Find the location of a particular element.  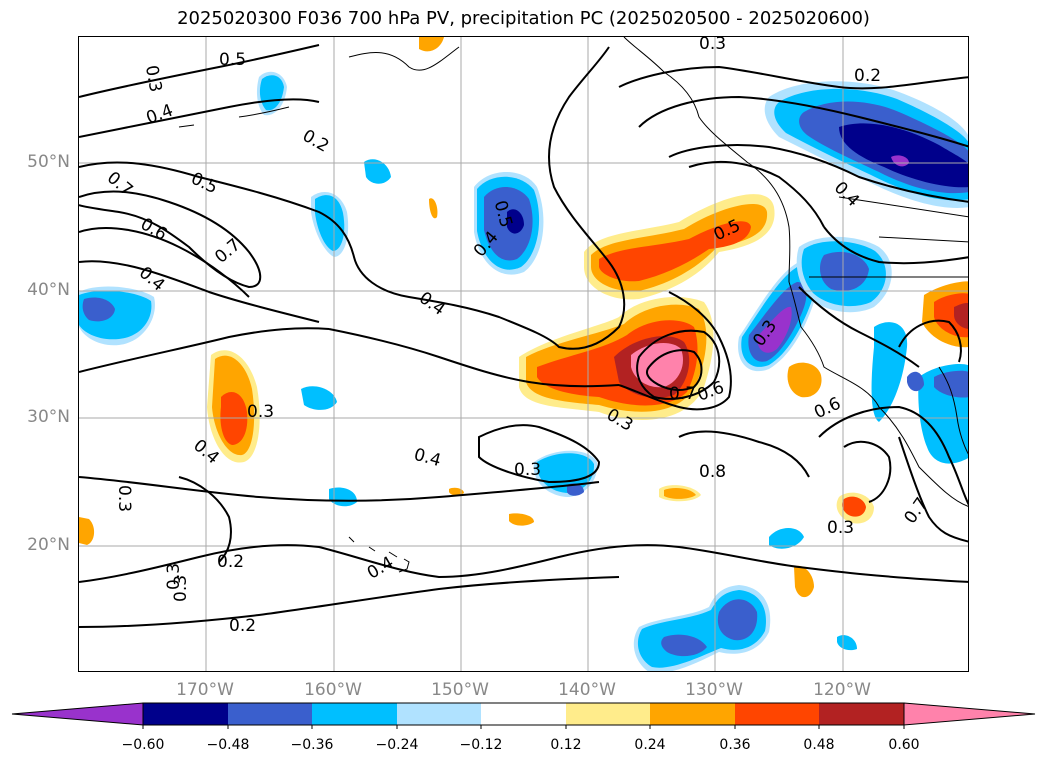

lat-label-20n: 20°N is located at coordinates (48, 545).